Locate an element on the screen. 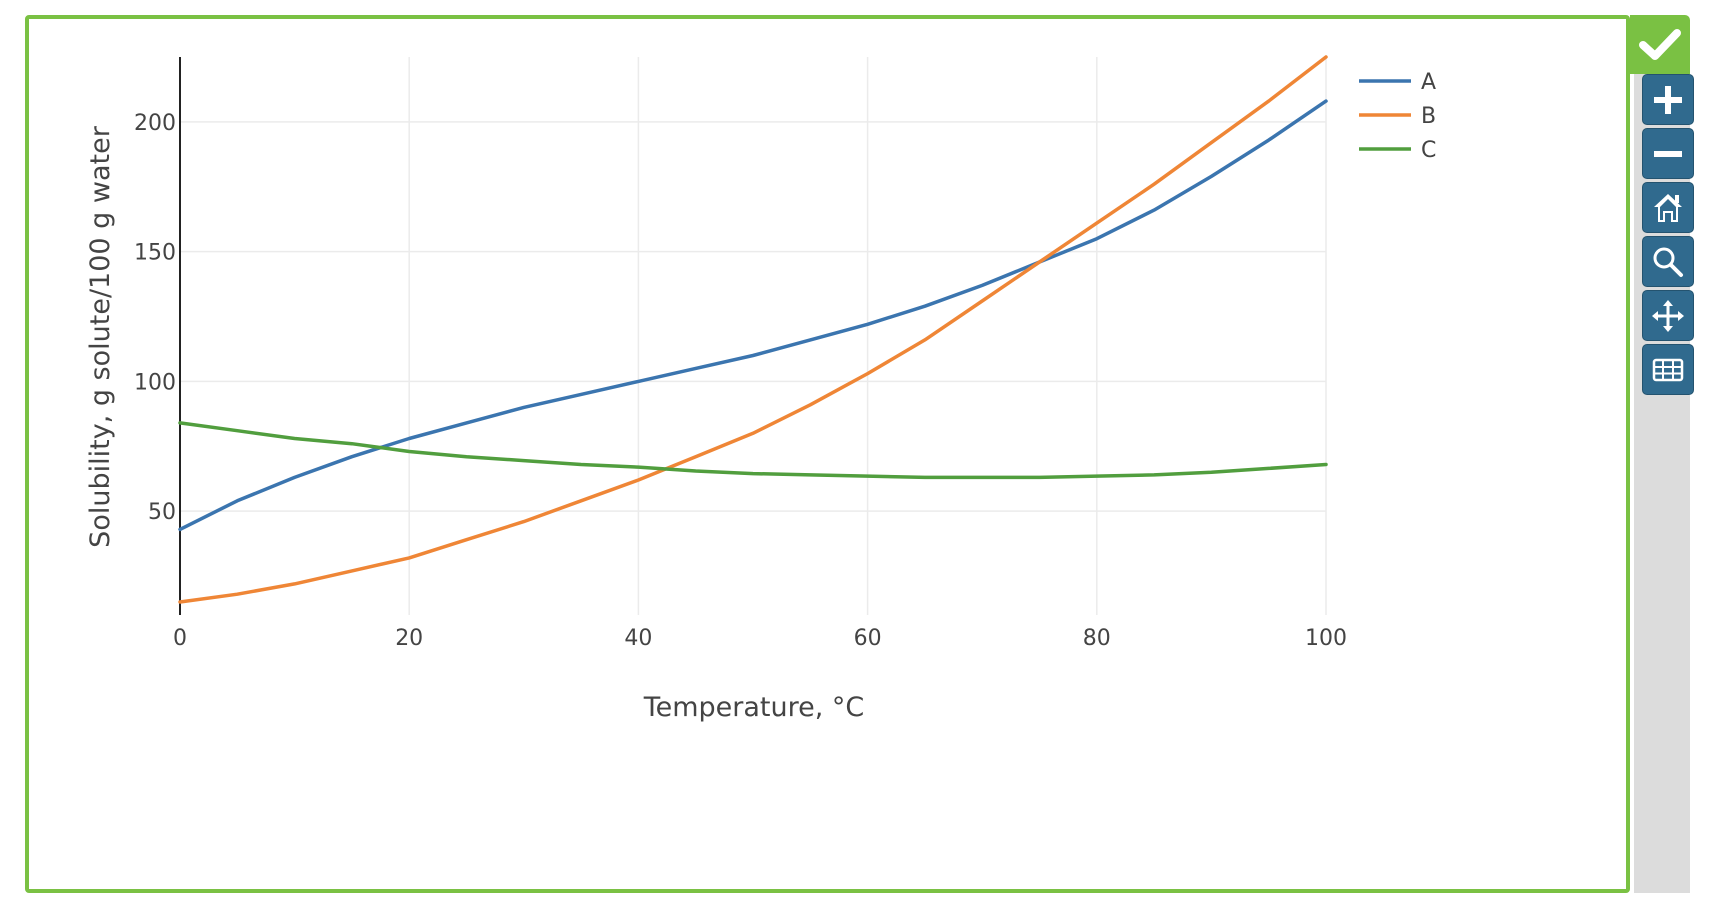 The image size is (1722, 906). zoom-box-button is located at coordinates (1668, 261).